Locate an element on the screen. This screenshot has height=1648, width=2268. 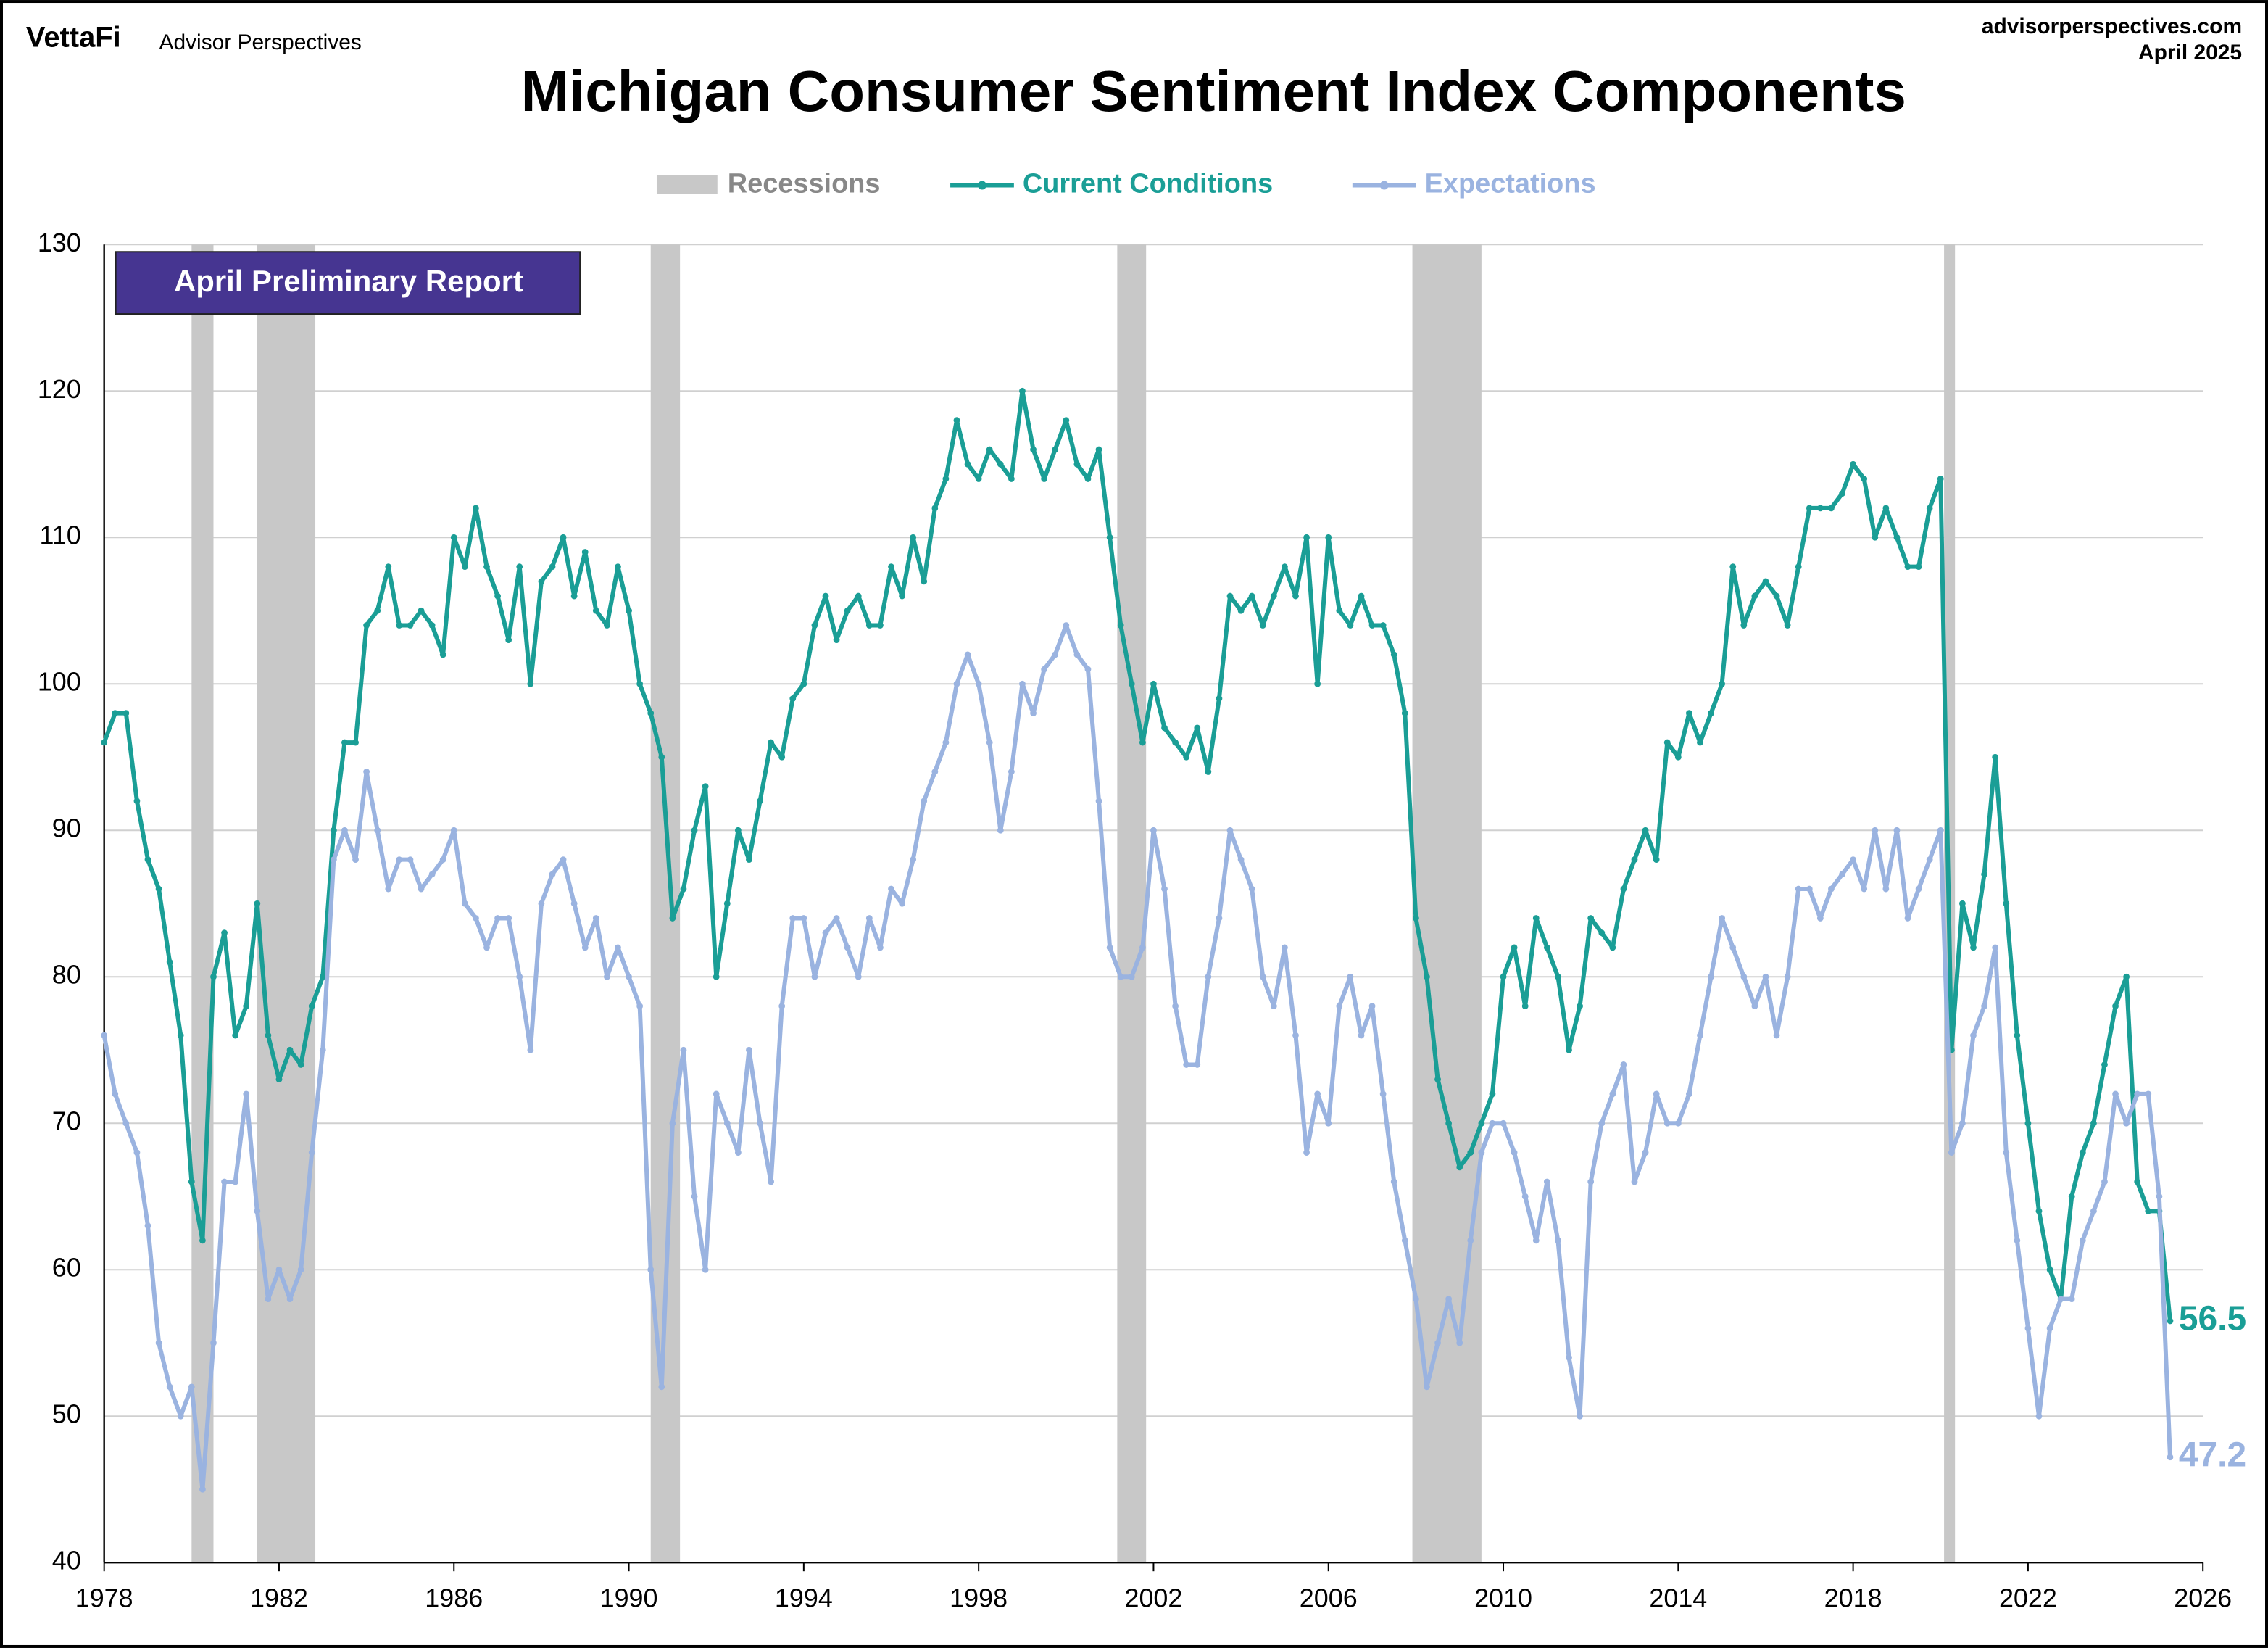
x-tick-label: 2014 is located at coordinates (1678, 1598).